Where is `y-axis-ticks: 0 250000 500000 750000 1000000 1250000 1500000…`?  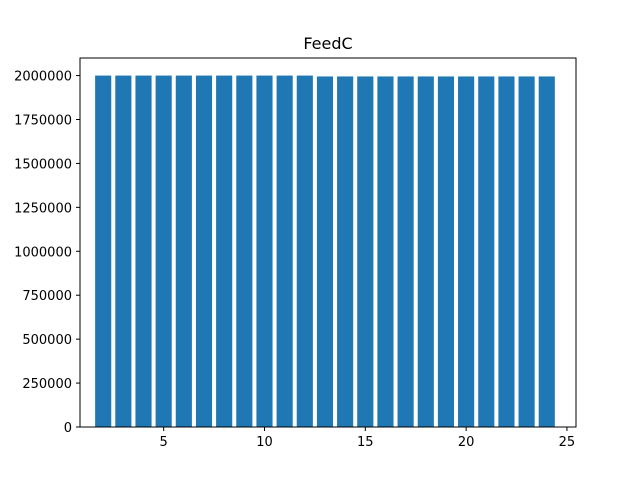 y-axis-ticks: 0 250000 500000 750000 1000000 1250000 1500000… is located at coordinates (47, 253).